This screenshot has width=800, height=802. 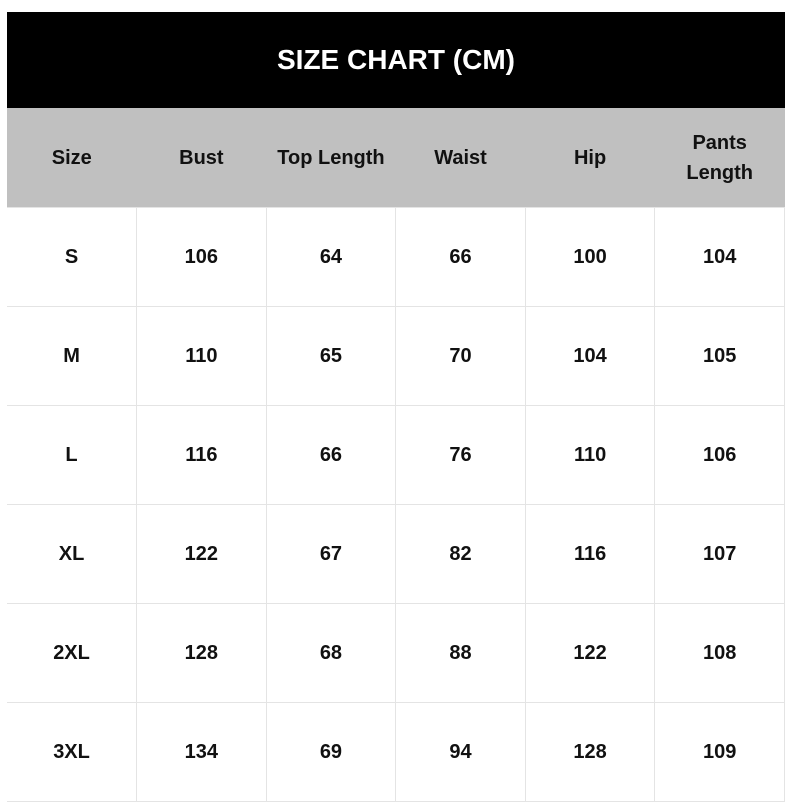 I want to click on table-row: S 106 64 66 100 104, so click(x=396, y=257).